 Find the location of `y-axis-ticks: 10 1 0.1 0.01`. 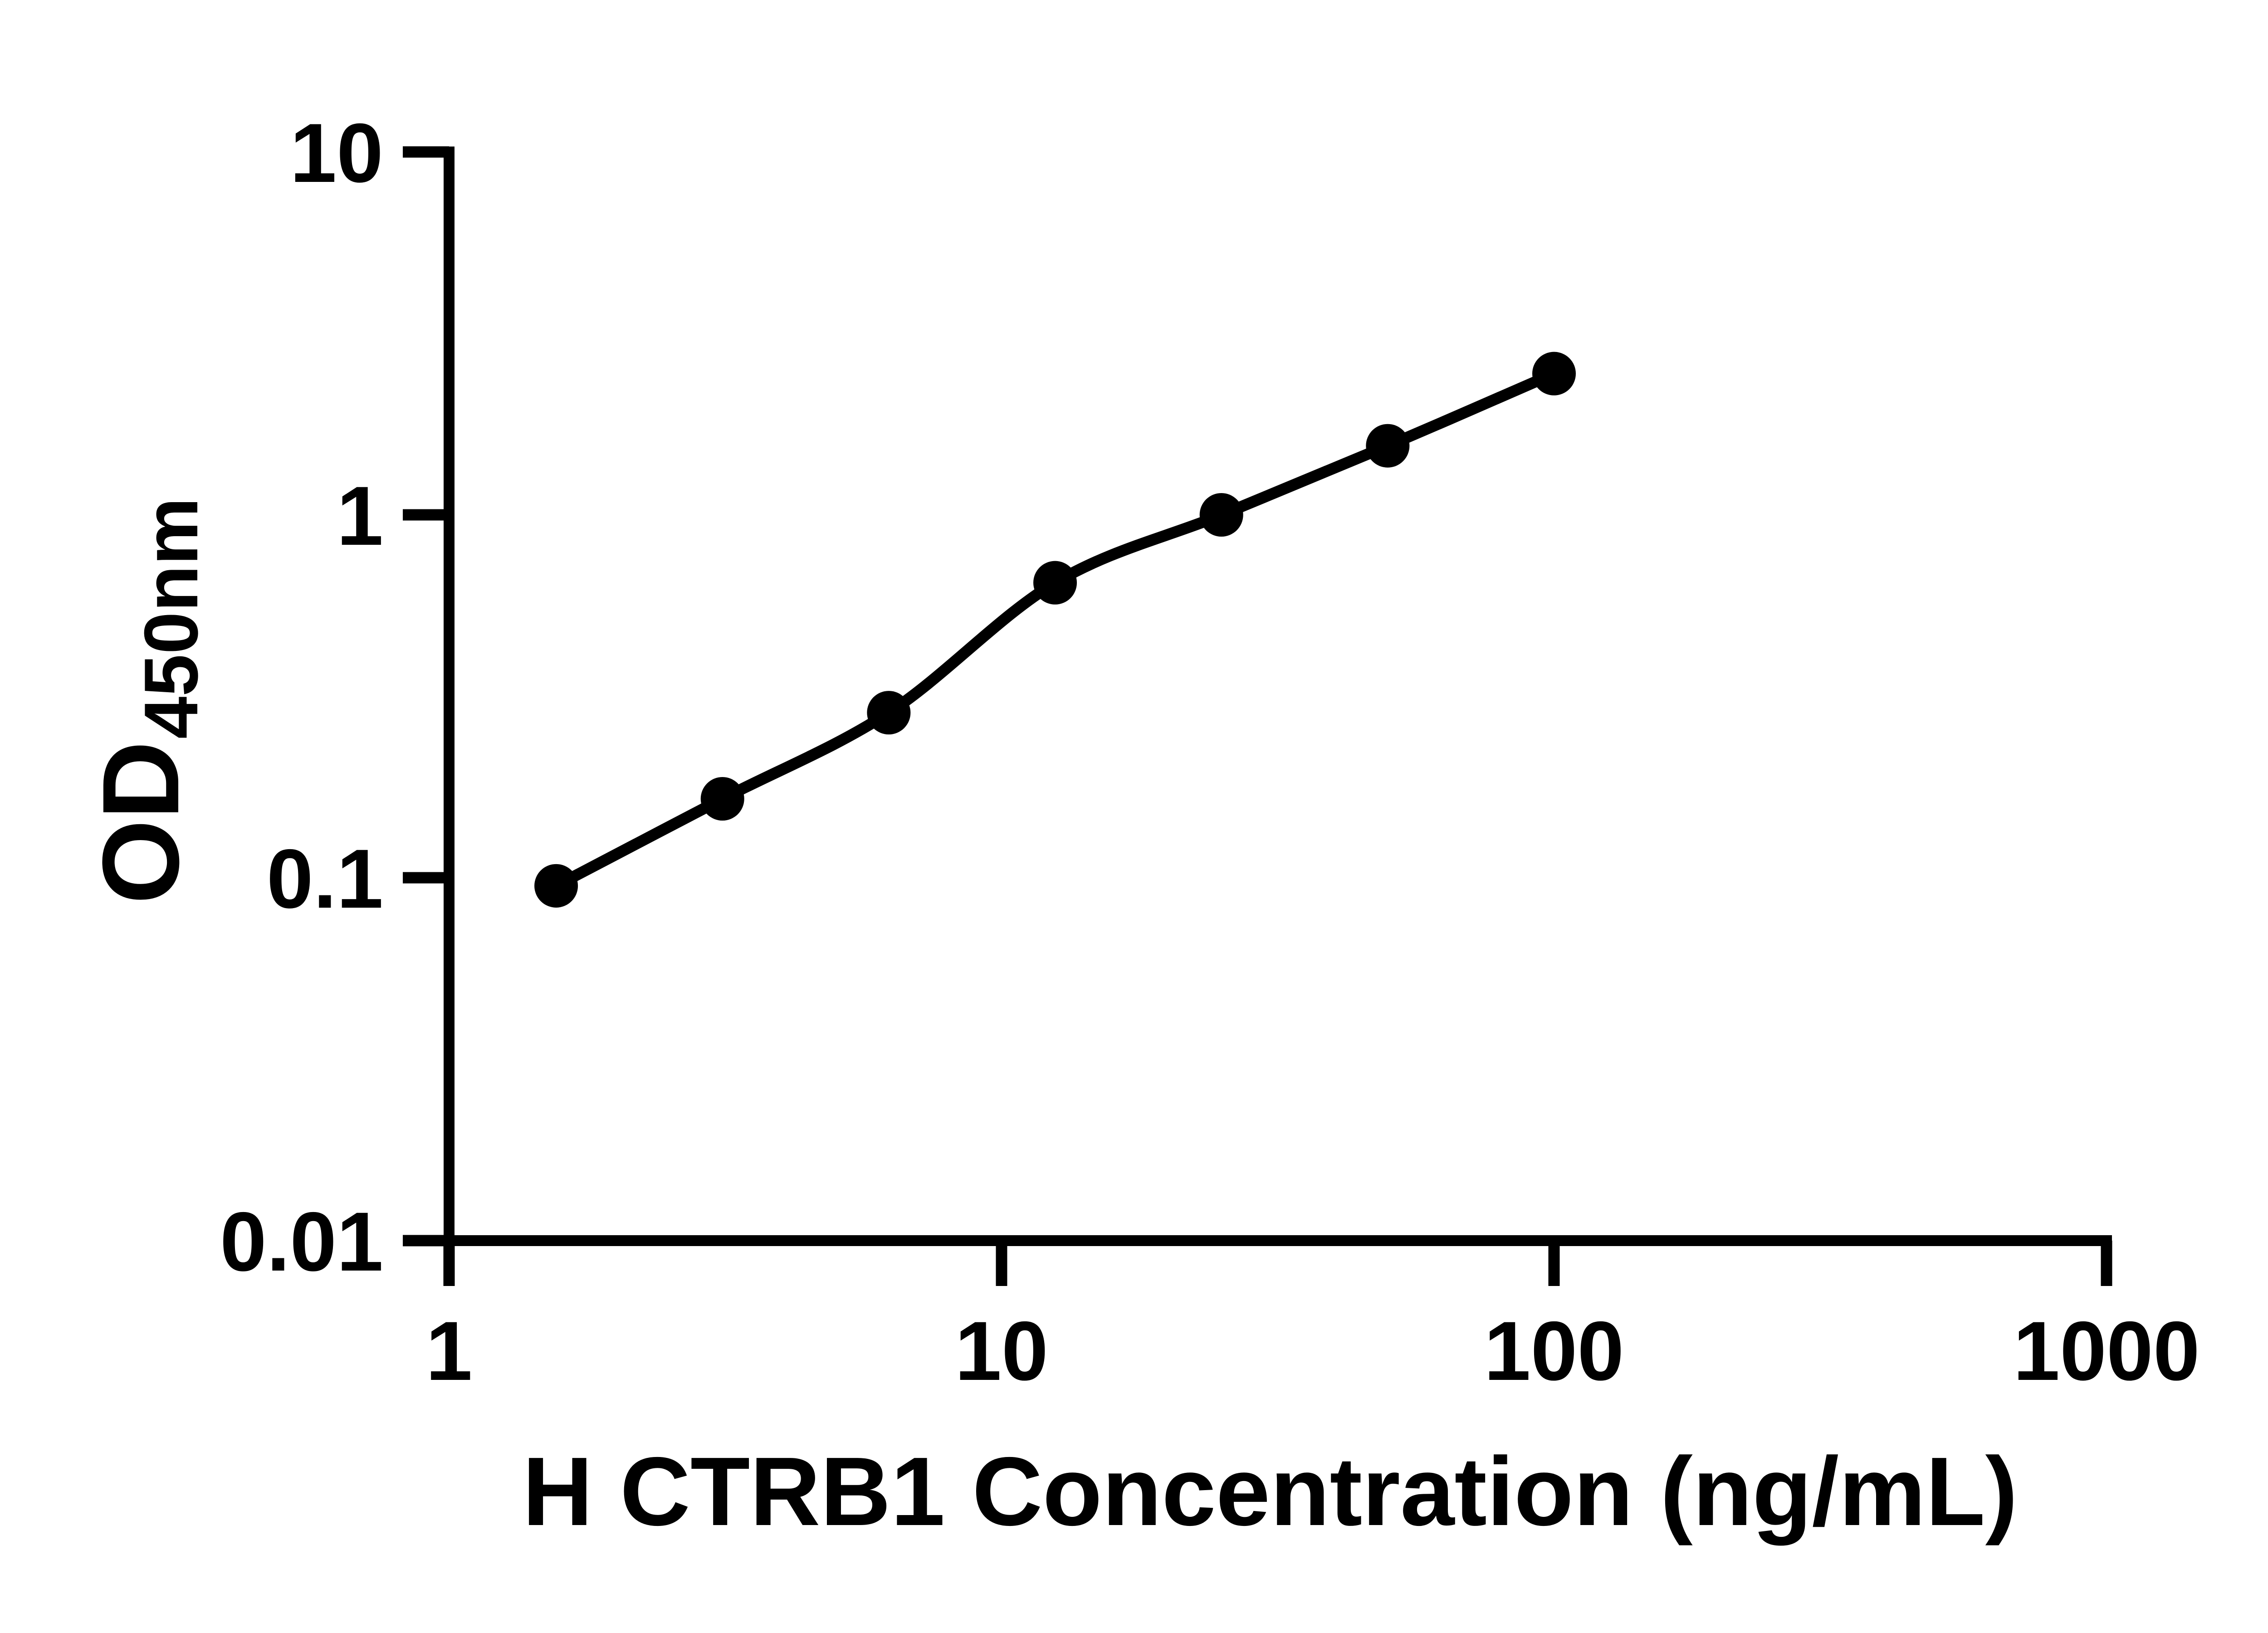

y-axis-ticks: 10 1 0.1 0.01 is located at coordinates (334, 698).